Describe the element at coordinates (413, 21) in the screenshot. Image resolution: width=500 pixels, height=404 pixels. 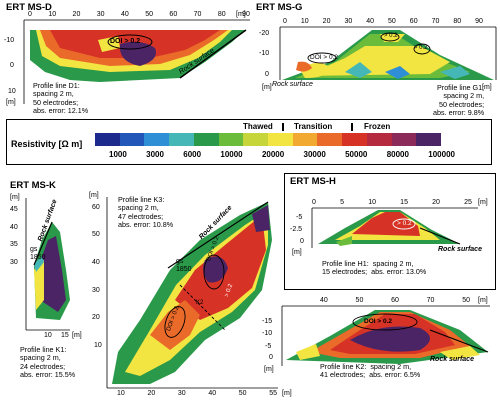
I see `msg-x-tick: 60` at that location.